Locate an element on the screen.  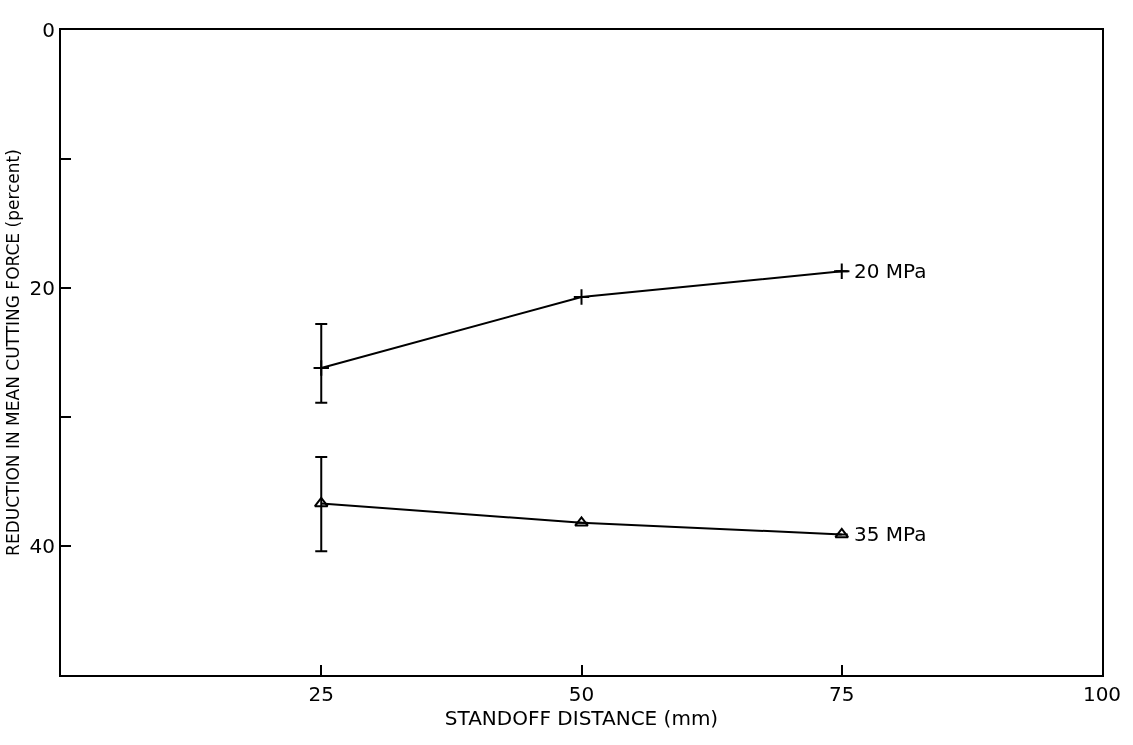
legend-label: 35 MPa is located at coordinates (890, 534).